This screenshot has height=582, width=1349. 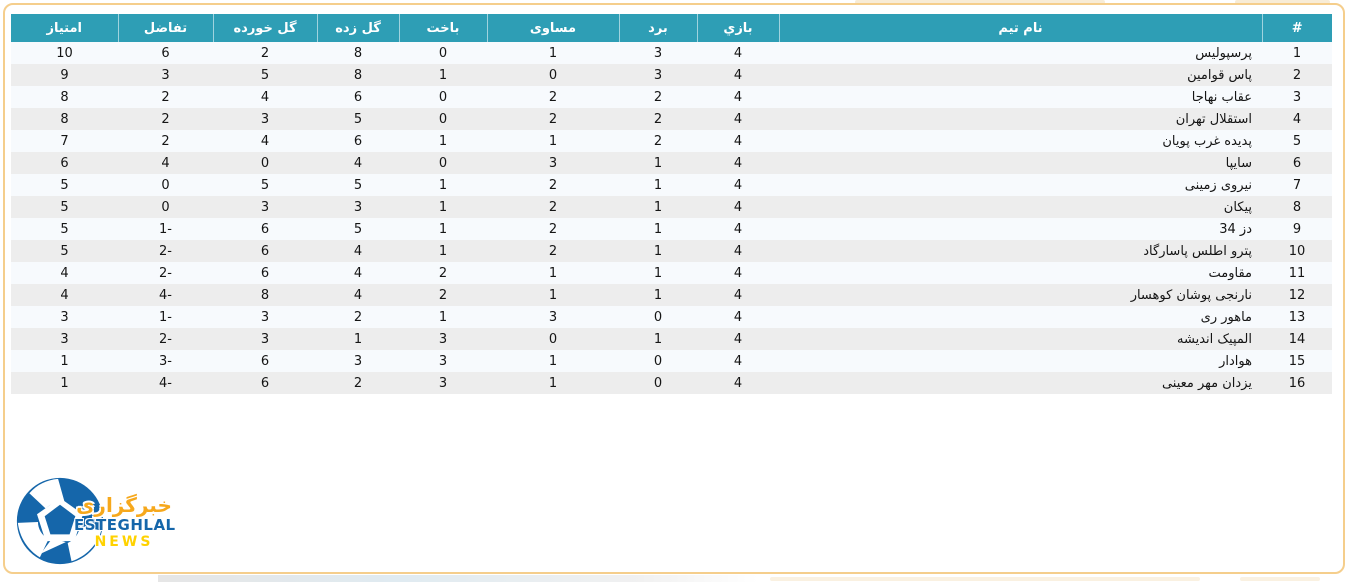 I want to click on logo-text-block: خبرگزاری ESTEGHLAL NEWS, so click(x=124, y=522).